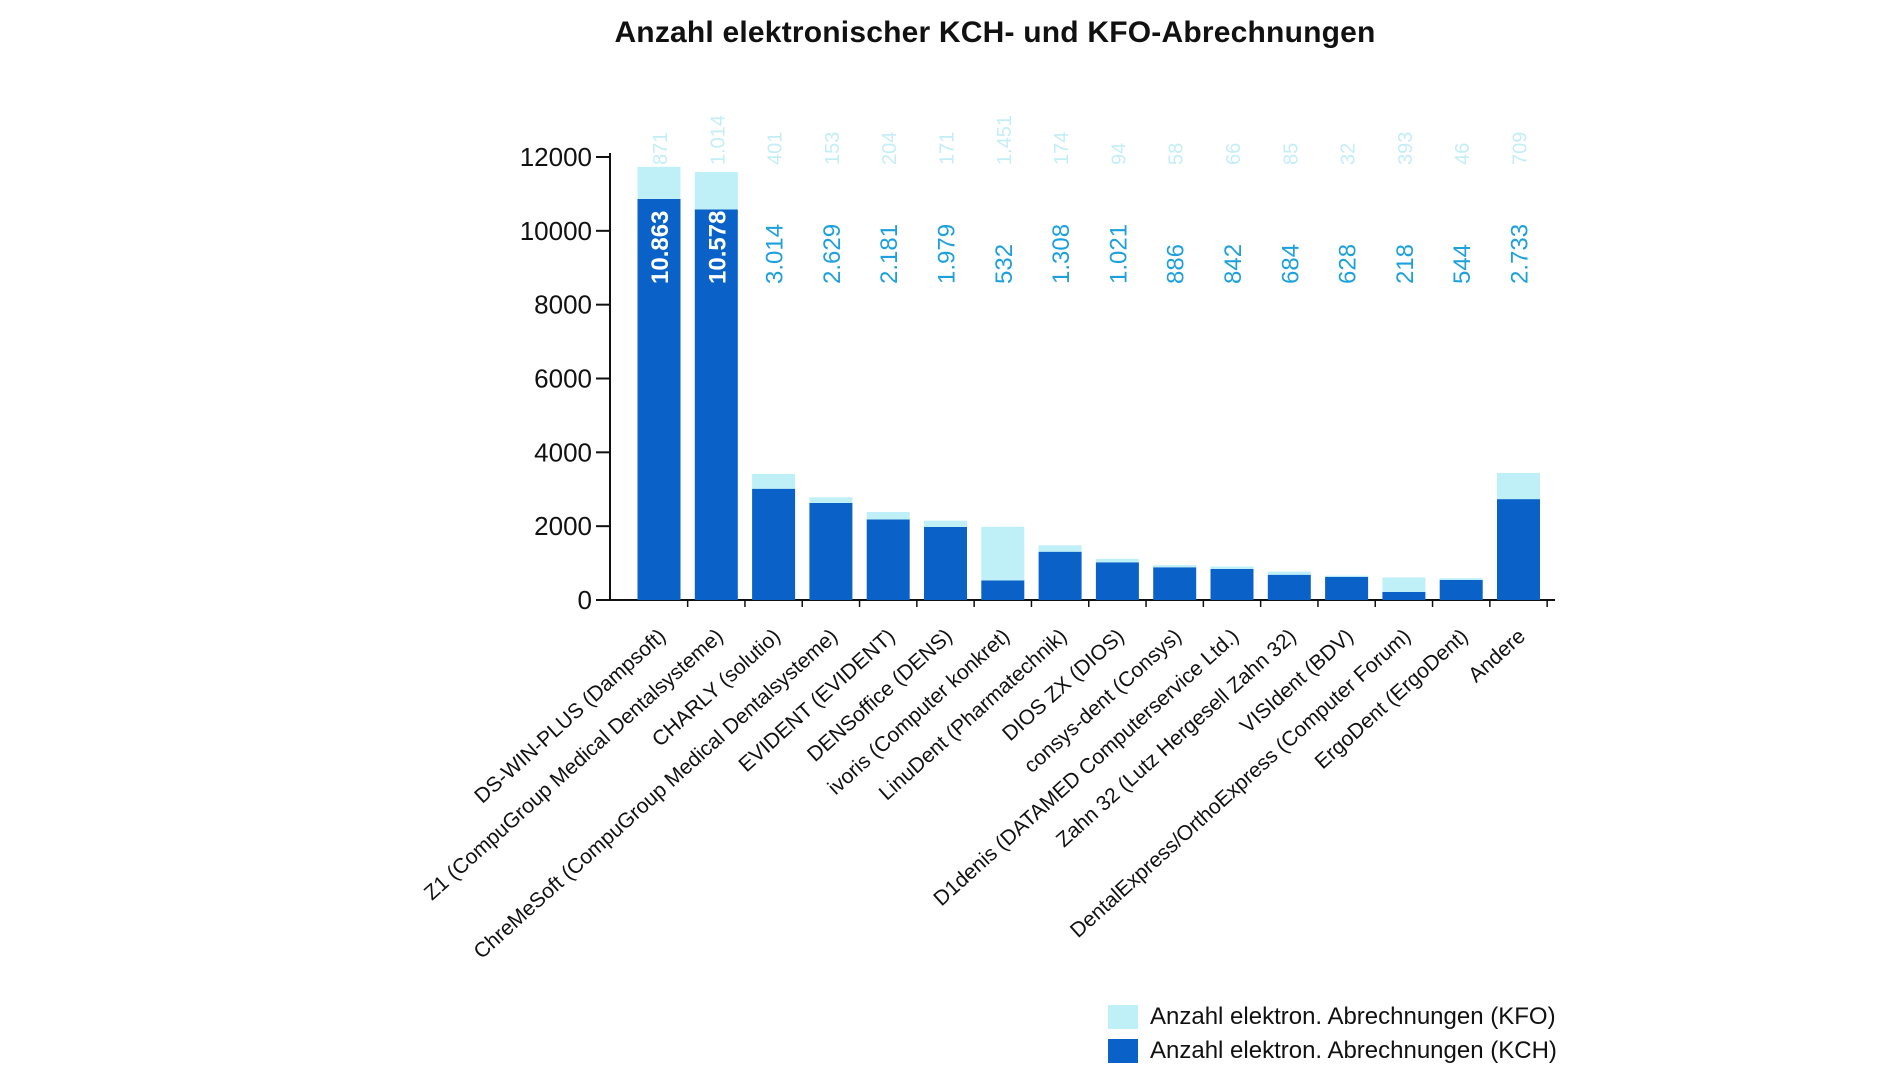 This screenshot has width=1900, height=1070. Describe the element at coordinates (948, 148) in the screenshot. I see `kfo-value-label: 171` at that location.